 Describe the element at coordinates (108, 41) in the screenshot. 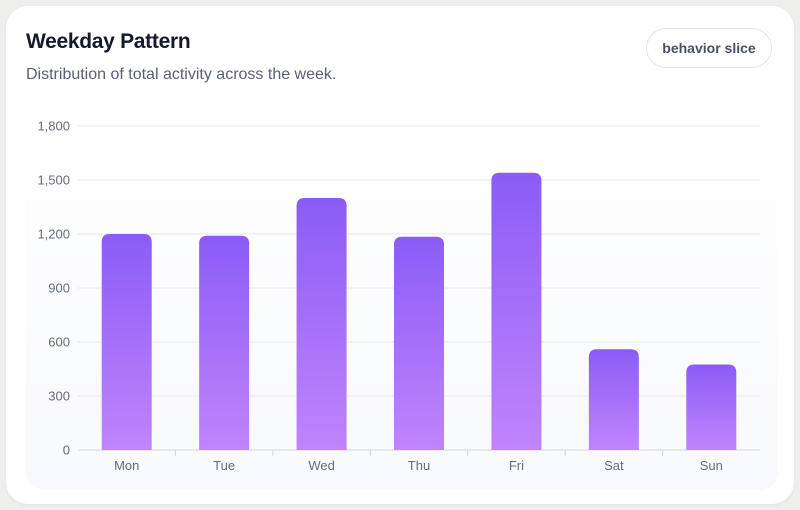

I see `chart-title: Weekday Pattern` at that location.